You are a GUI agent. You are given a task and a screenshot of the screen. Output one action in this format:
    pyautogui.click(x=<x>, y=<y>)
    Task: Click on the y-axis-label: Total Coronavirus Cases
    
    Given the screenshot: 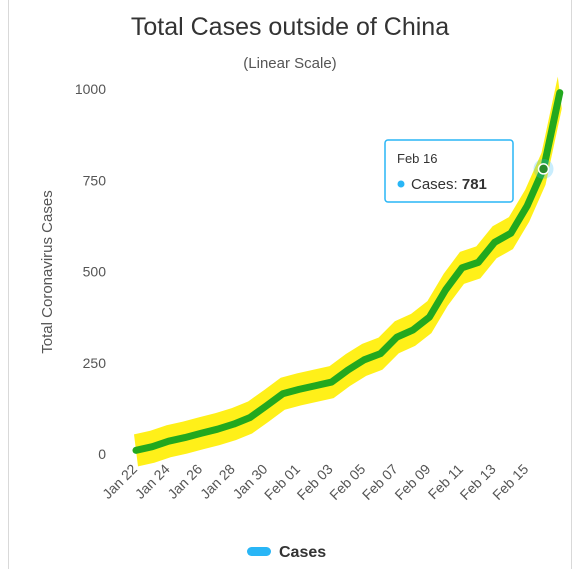 What is the action you would take?
    pyautogui.click(x=47, y=271)
    